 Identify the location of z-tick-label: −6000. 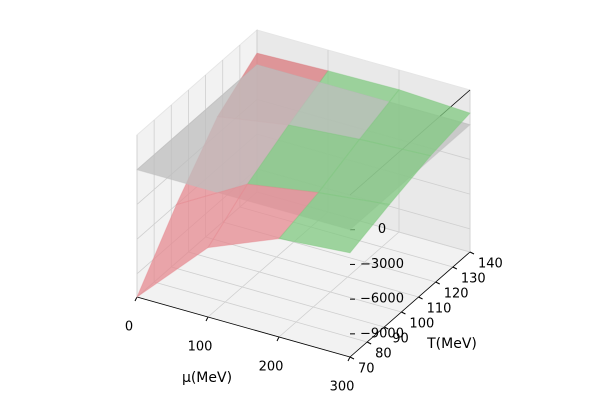
(382, 299).